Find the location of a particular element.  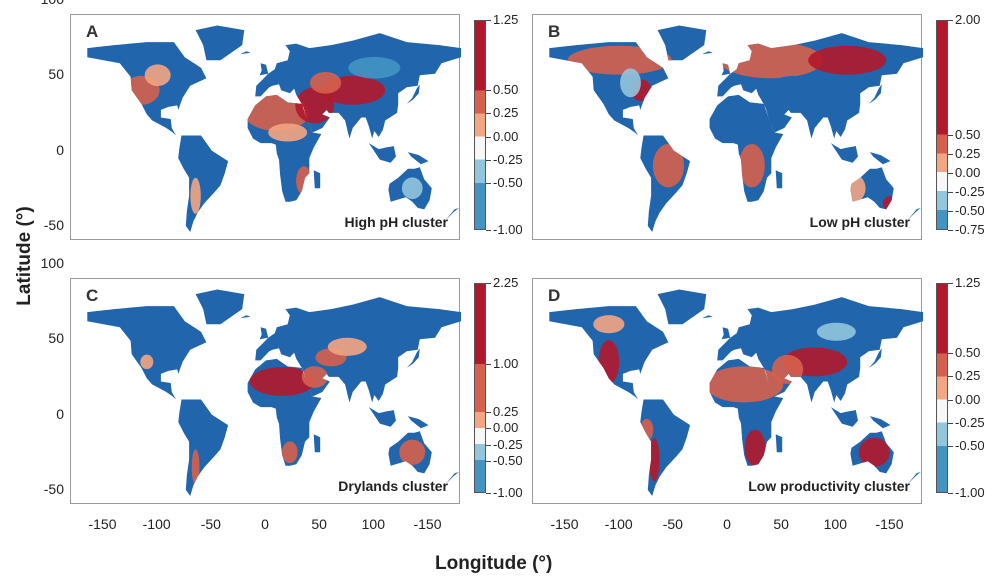

x-tick-label: -100 is located at coordinates (618, 524).